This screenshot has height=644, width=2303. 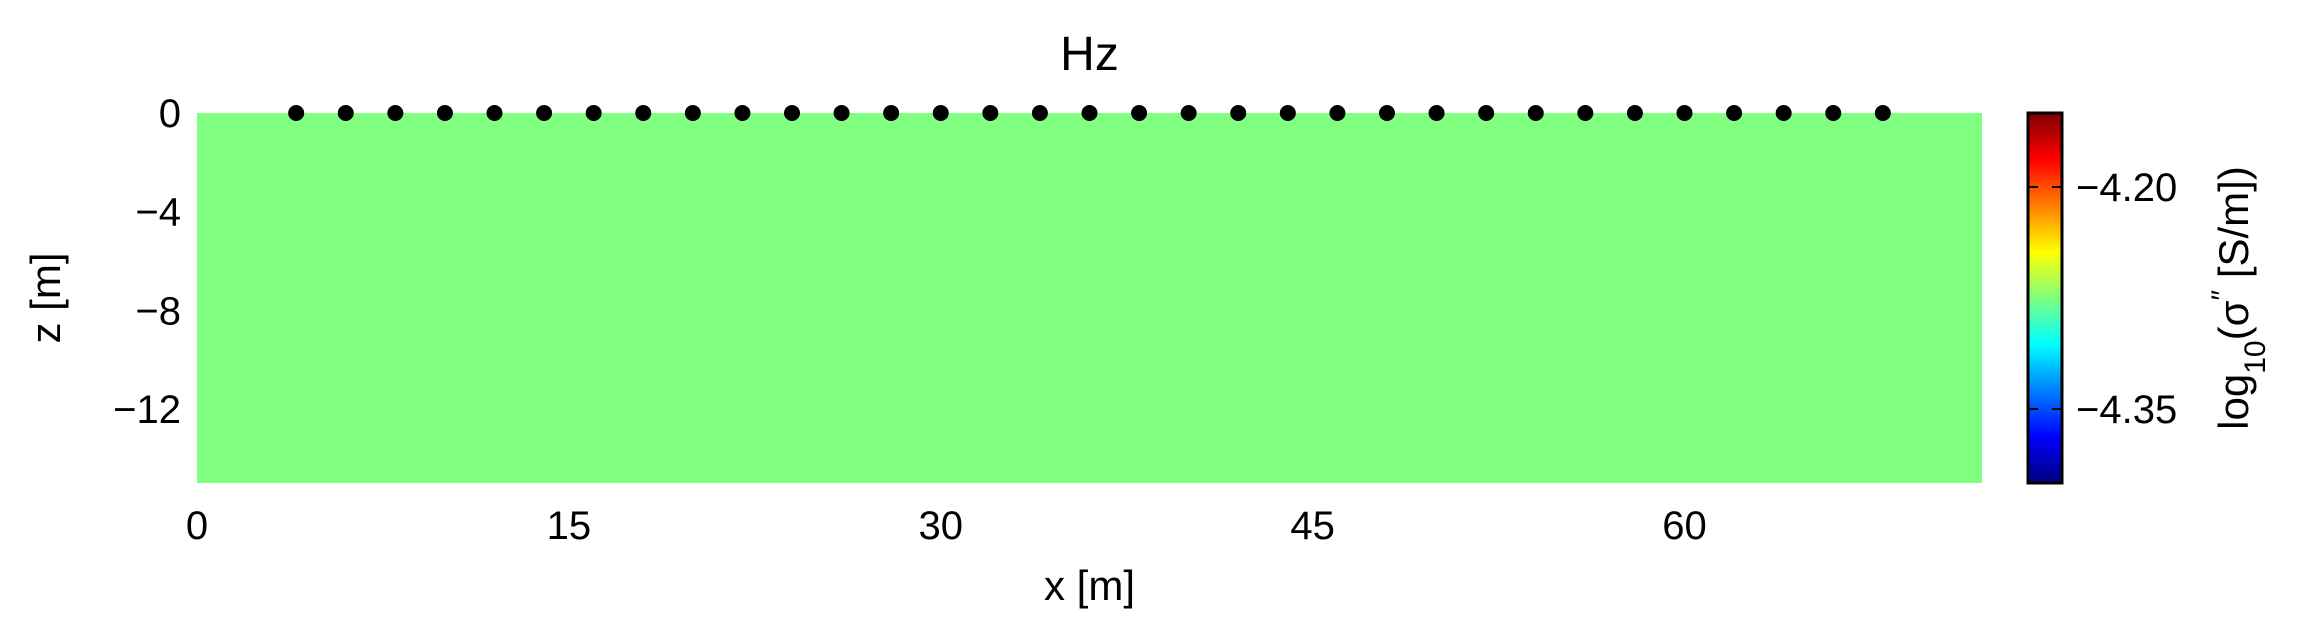 What do you see at coordinates (941, 526) in the screenshot?
I see `x-tick-label: 30` at bounding box center [941, 526].